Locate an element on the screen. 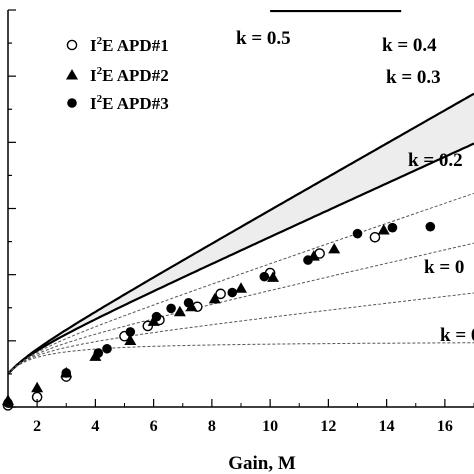  k-label-3: k = 0.2 is located at coordinates (435, 160).